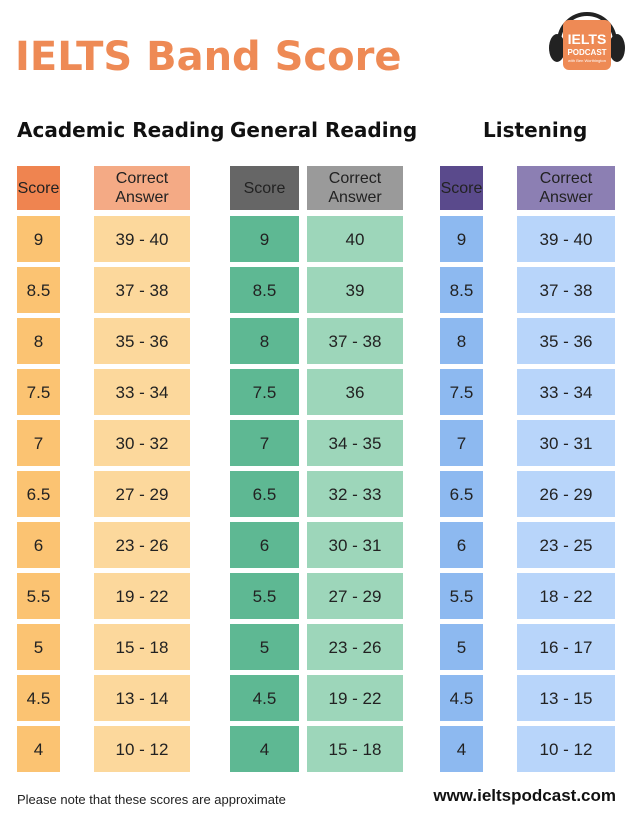  What do you see at coordinates (264, 596) in the screenshot?
I see `general-reading-score-cell: 5.5` at bounding box center [264, 596].